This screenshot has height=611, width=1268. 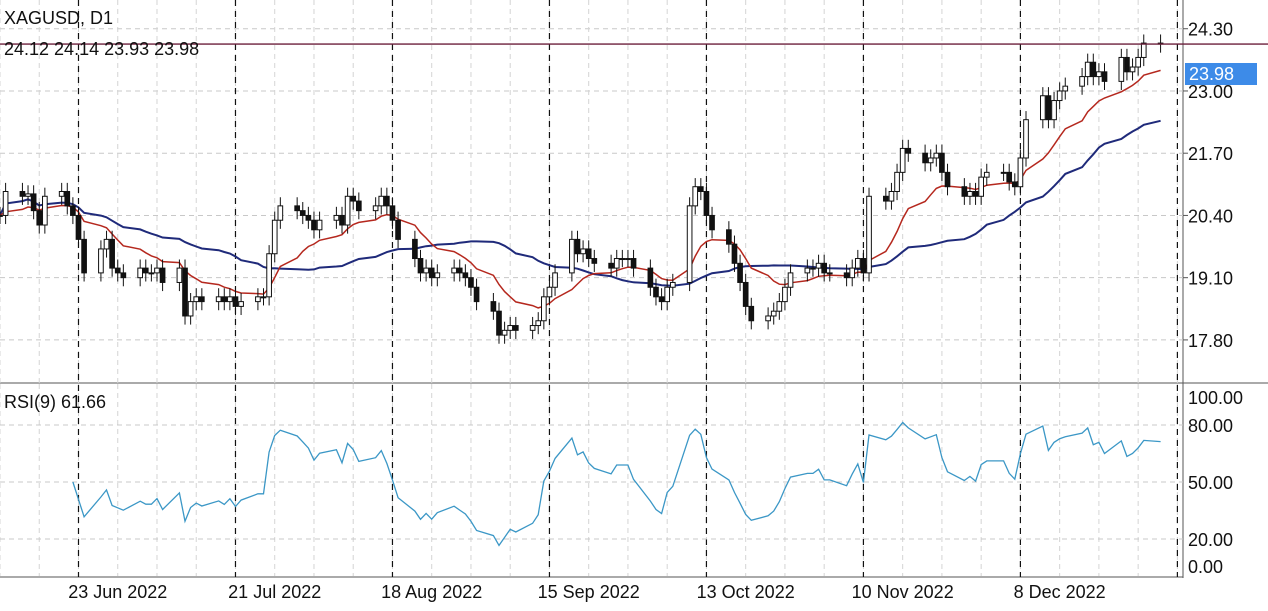 I want to click on ohlc-label: 24.12 24.14 23.93 23.98, so click(x=102, y=49).